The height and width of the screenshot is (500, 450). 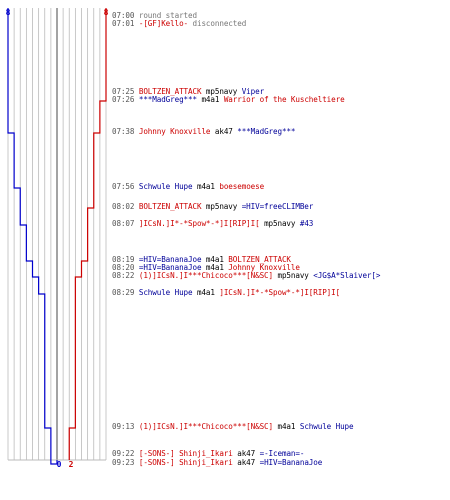 I want to click on event-time: 07:00, so click(x=123, y=15).